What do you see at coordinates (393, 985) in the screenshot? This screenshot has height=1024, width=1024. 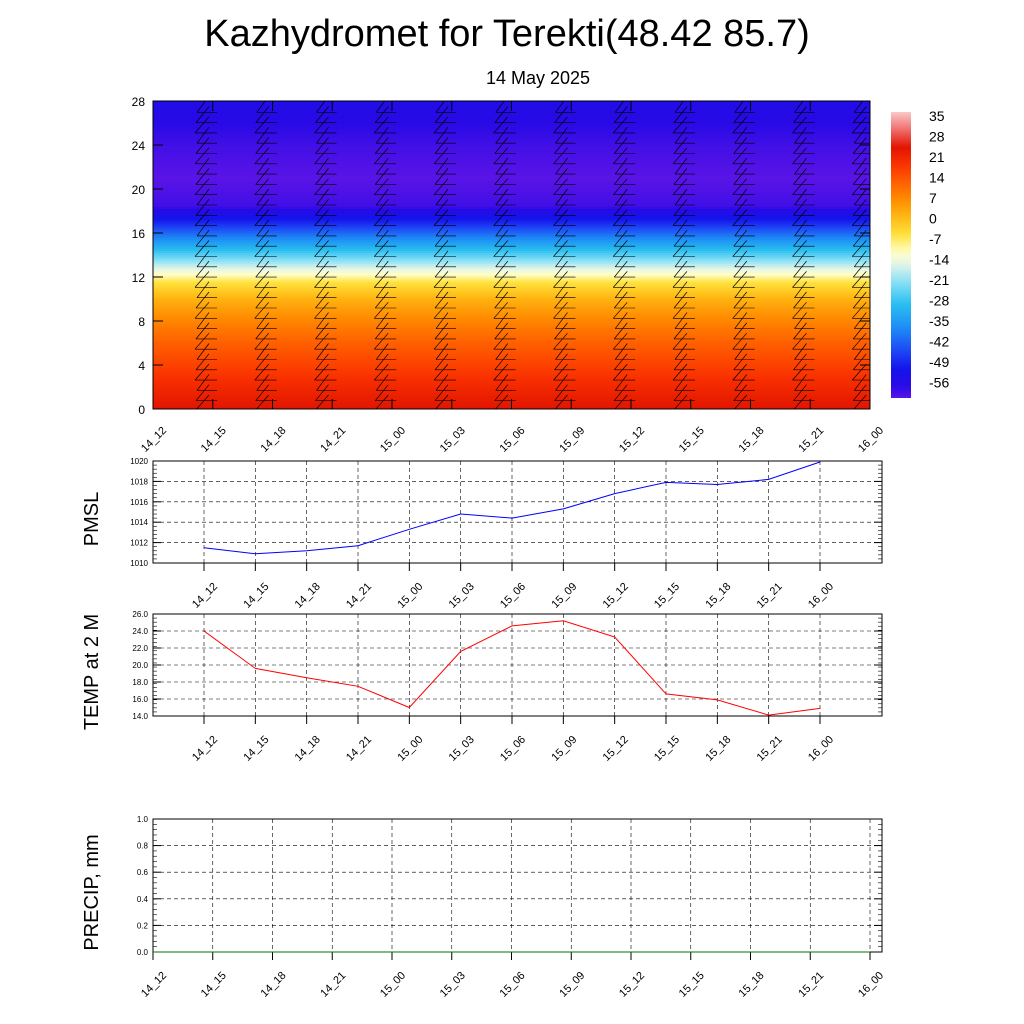 I see `x-tick-label: 15_00` at bounding box center [393, 985].